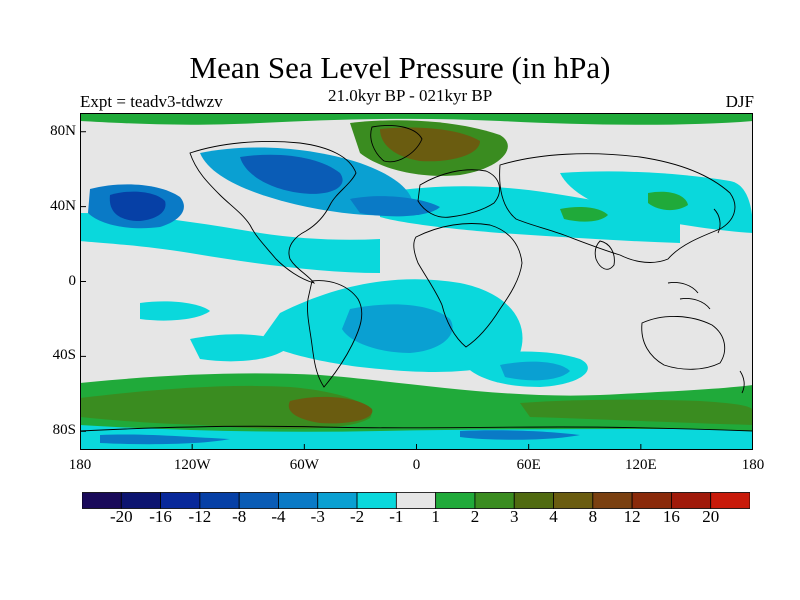 The height and width of the screenshot is (600, 800). What do you see at coordinates (435, 516) in the screenshot?
I see `colorbar-label: 1` at bounding box center [435, 516].